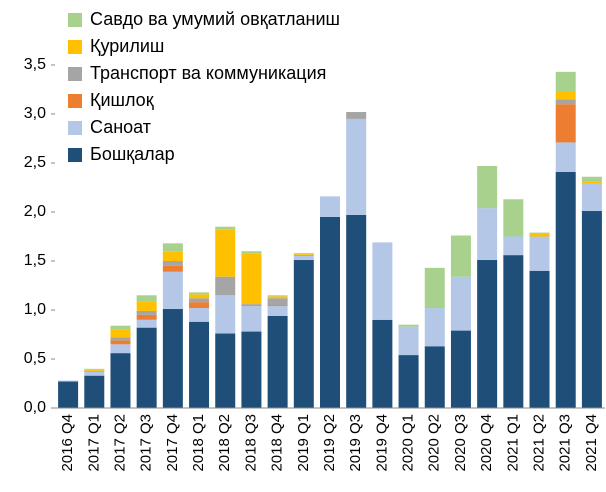 This screenshot has height=492, width=606. What do you see at coordinates (35, 260) in the screenshot?
I see `y-tick-label: 1,5` at bounding box center [35, 260].